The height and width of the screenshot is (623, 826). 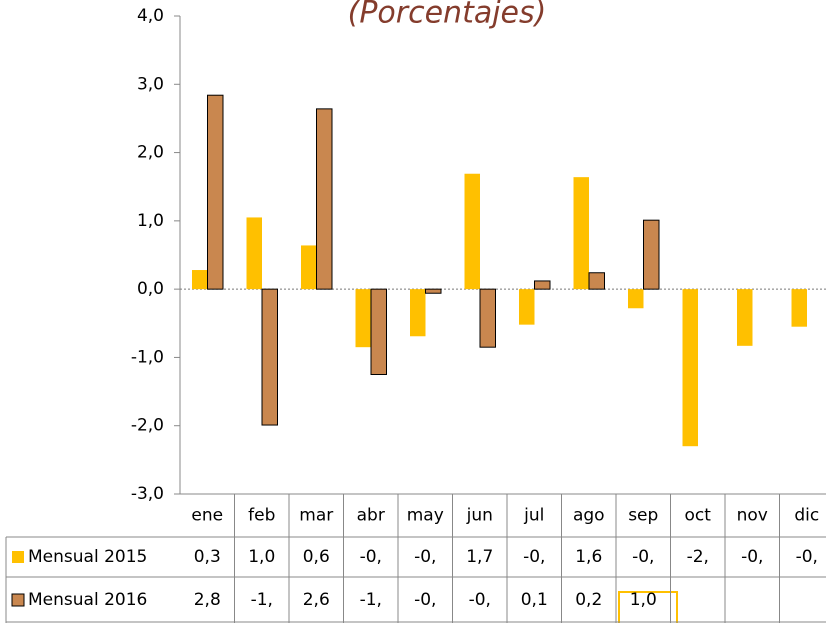 I want to click on table-value: 1,7, so click(x=479, y=557).